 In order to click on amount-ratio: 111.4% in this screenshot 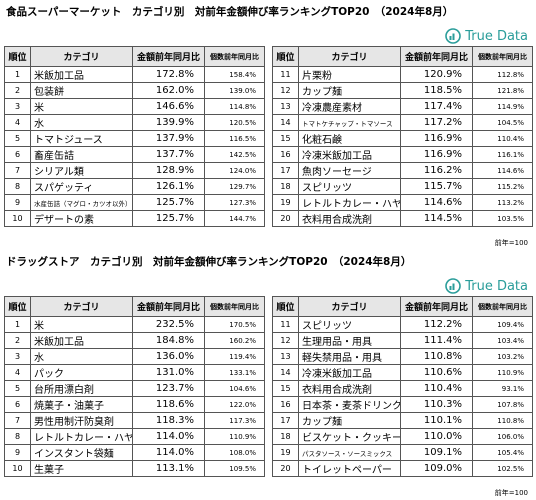, I will do `click(436, 340)`.